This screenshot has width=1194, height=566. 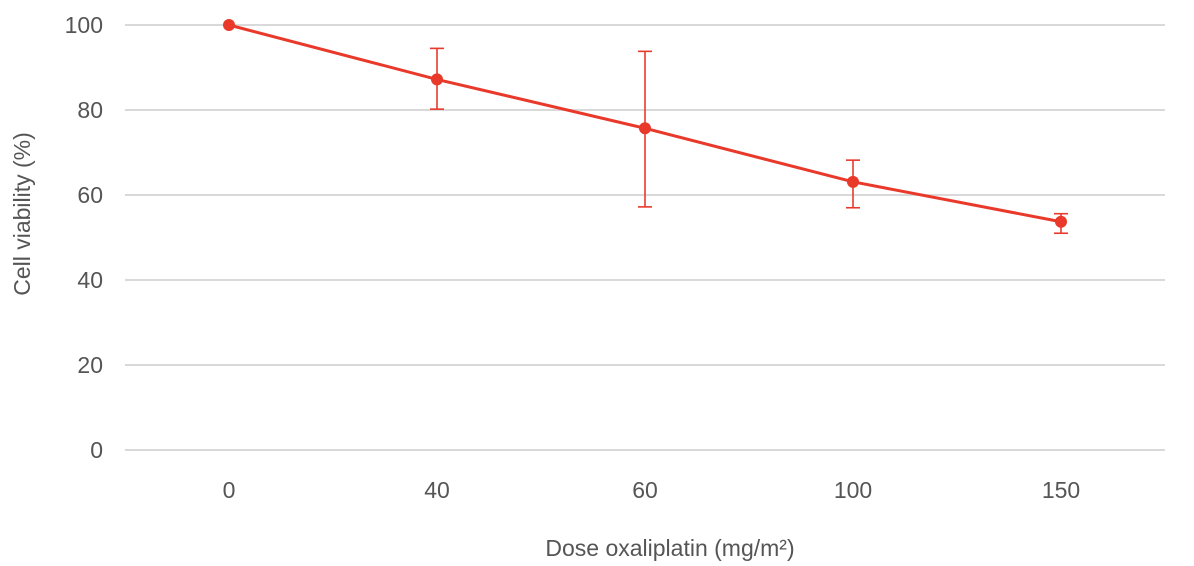 I want to click on x-tick-label: 150, so click(x=1061, y=490).